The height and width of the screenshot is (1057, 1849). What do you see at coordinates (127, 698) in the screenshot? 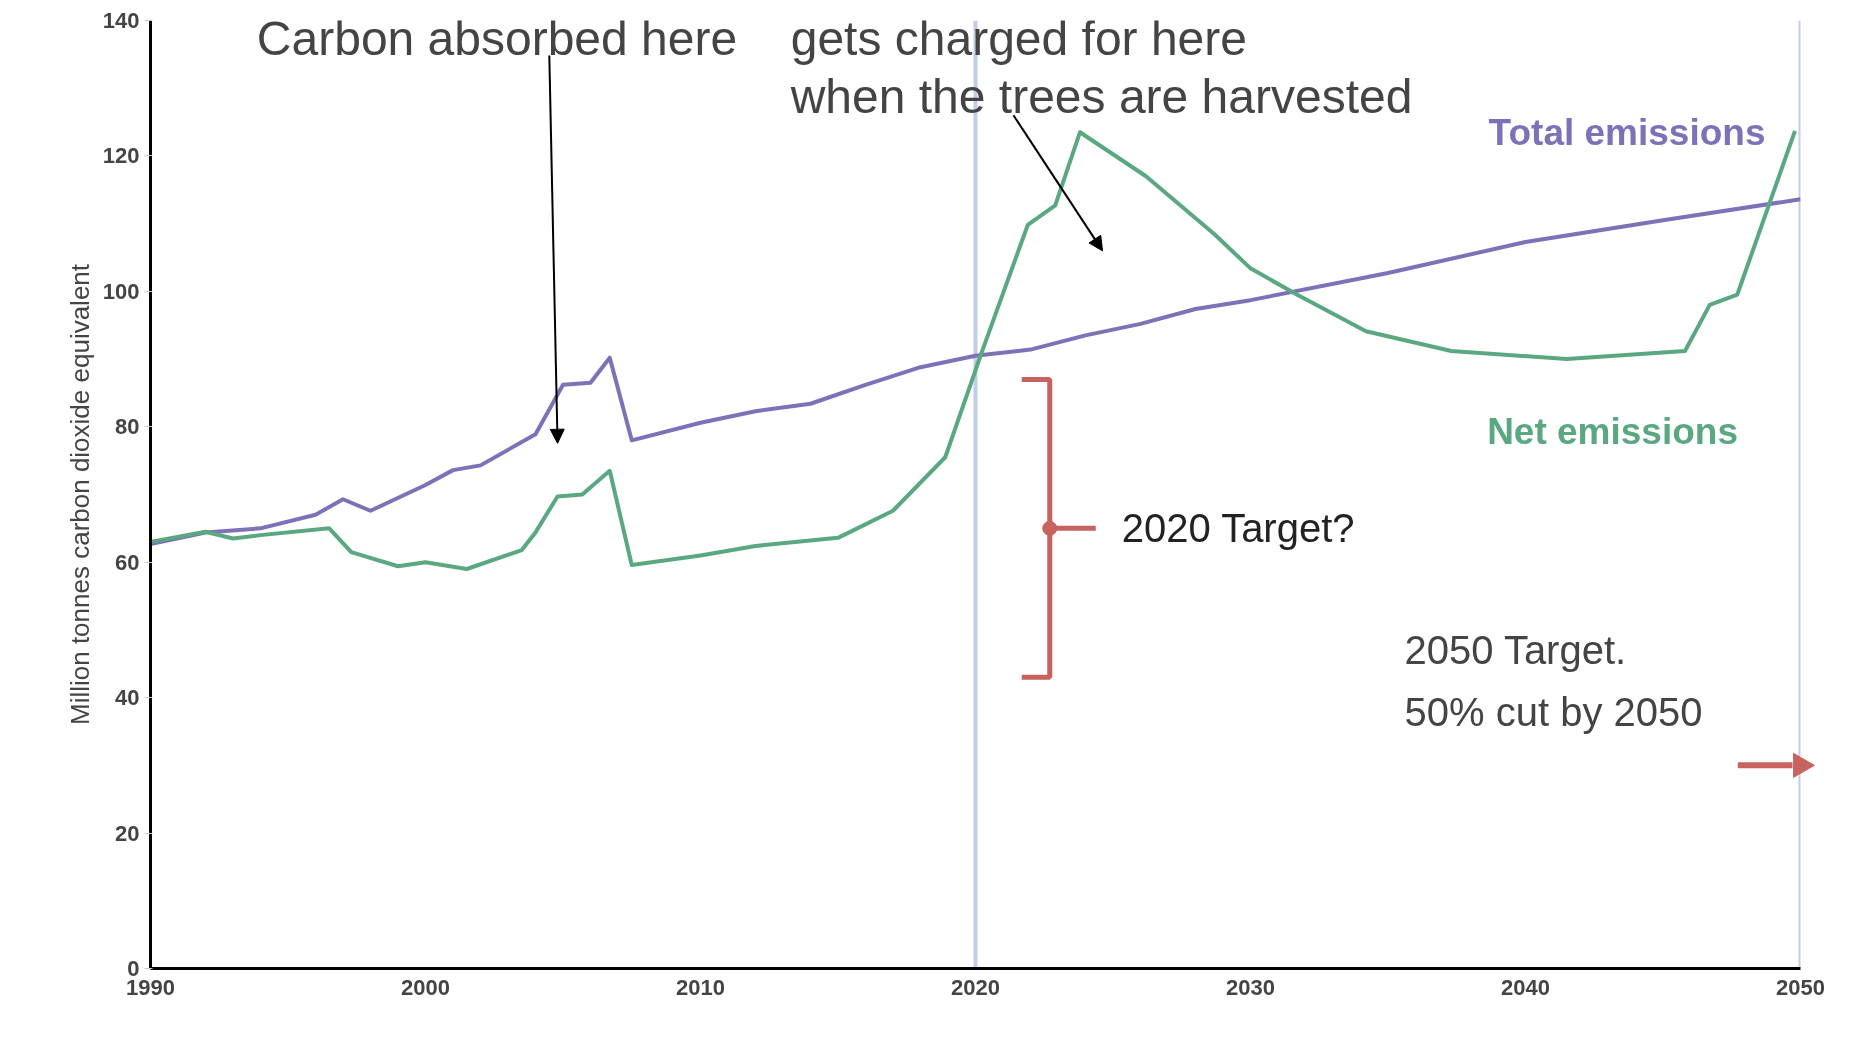
I see `y-tick-label: 40` at bounding box center [127, 698].